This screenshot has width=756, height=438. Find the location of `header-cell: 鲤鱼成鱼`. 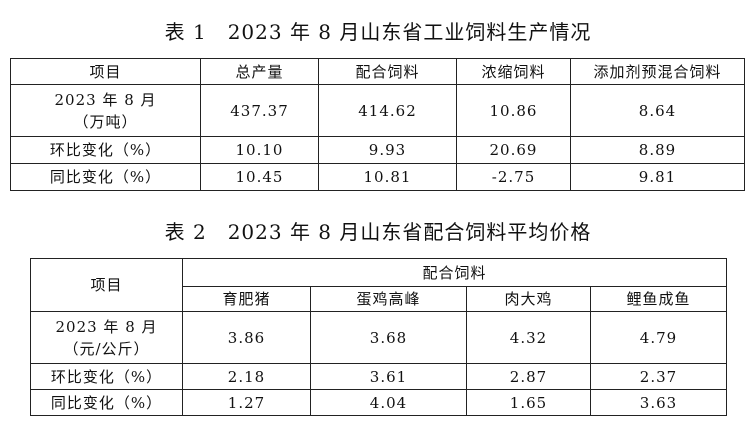

header-cell: 鲤鱼成鱼 is located at coordinates (658, 299).